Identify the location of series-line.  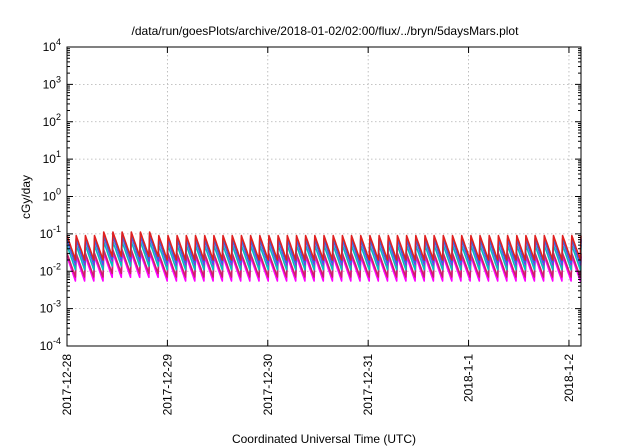
(324, 246).